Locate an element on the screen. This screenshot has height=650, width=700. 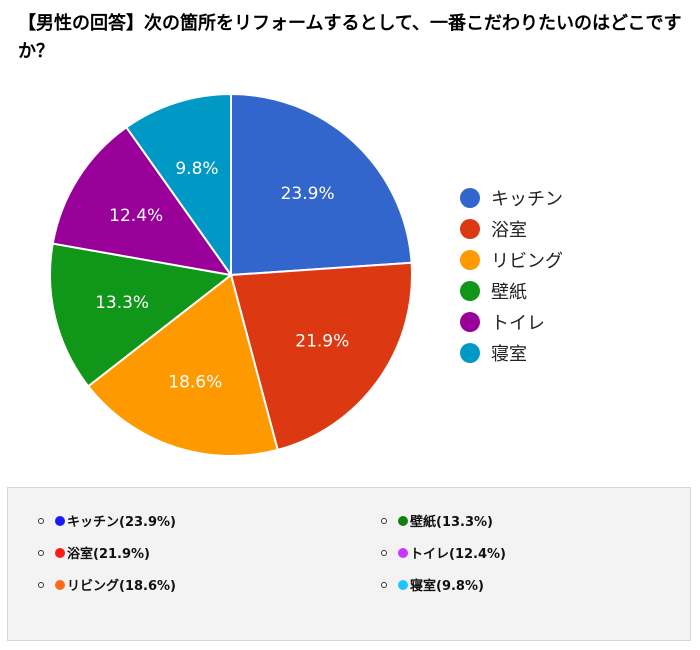
slice-label-3: 18.6% is located at coordinates (195, 382).